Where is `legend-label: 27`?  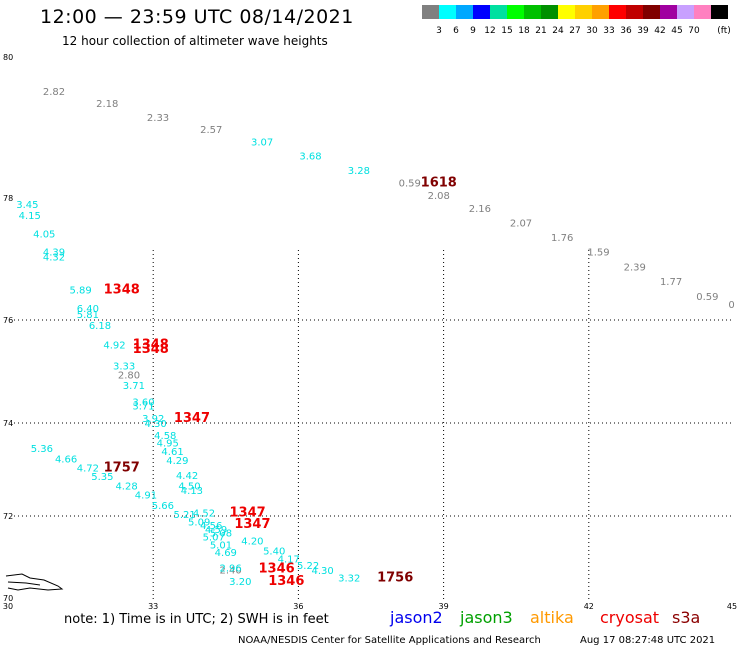
legend-label: 27 is located at coordinates (575, 31).